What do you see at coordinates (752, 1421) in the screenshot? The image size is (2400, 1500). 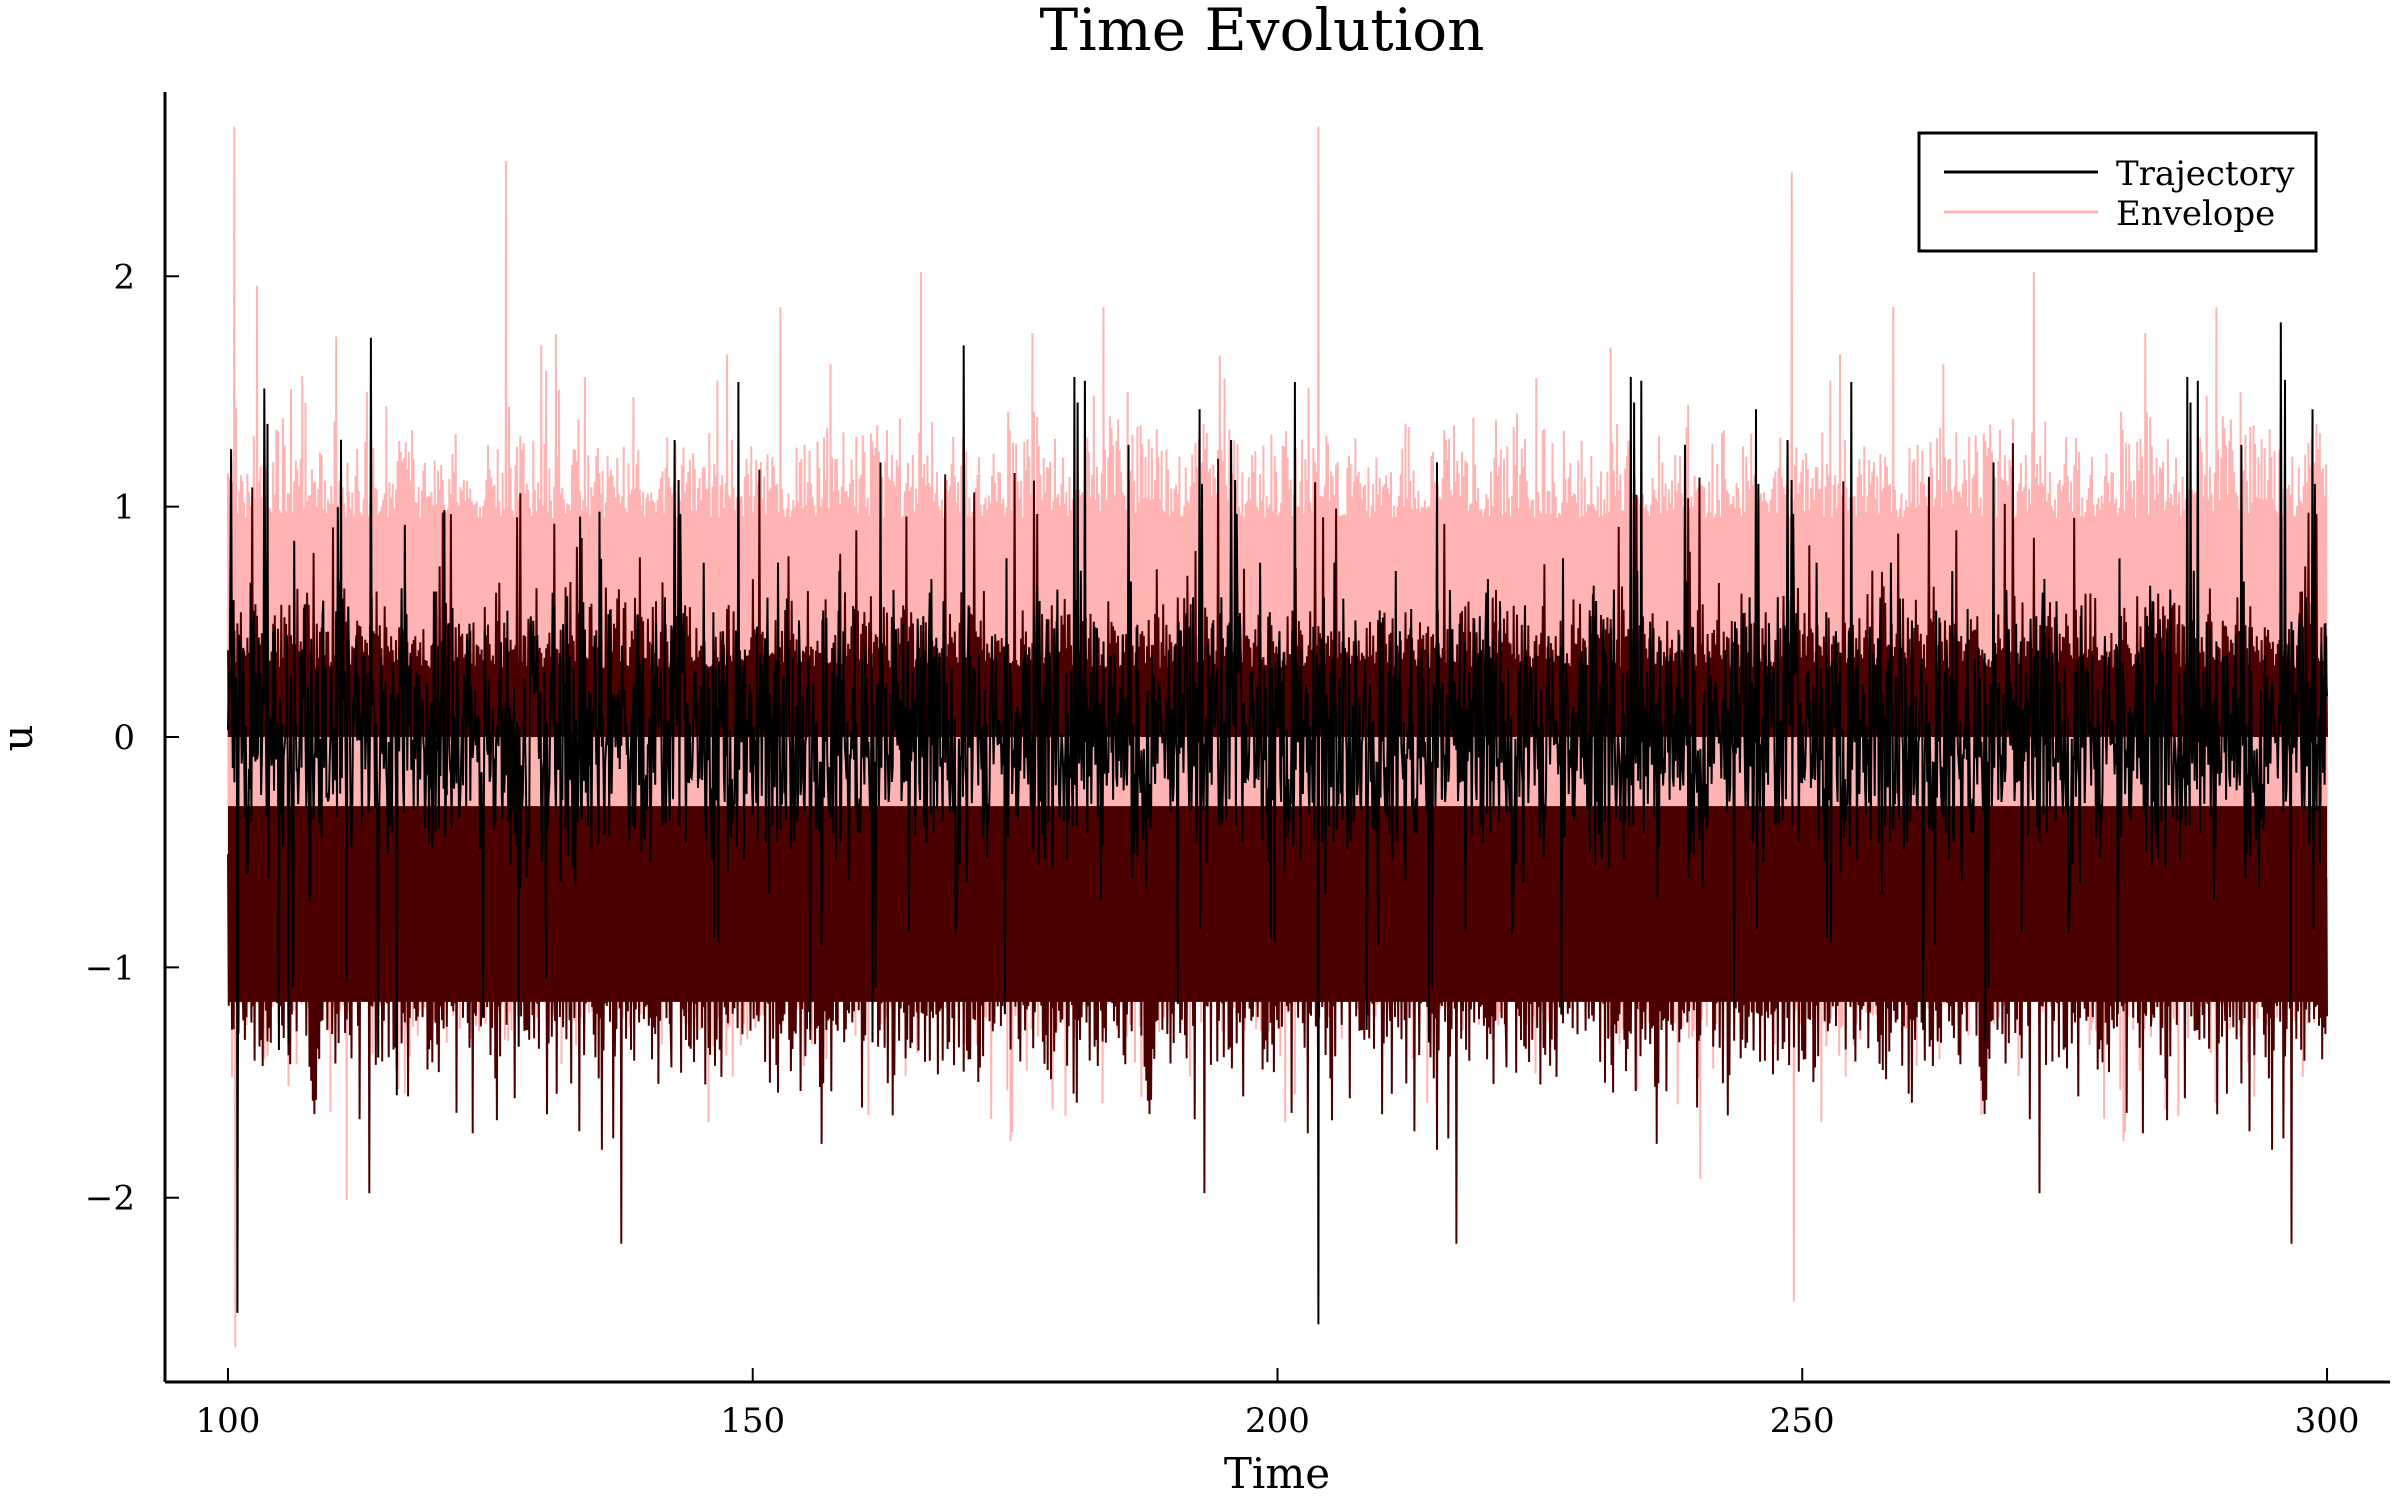 I see `x-tick-label: 150` at bounding box center [752, 1421].